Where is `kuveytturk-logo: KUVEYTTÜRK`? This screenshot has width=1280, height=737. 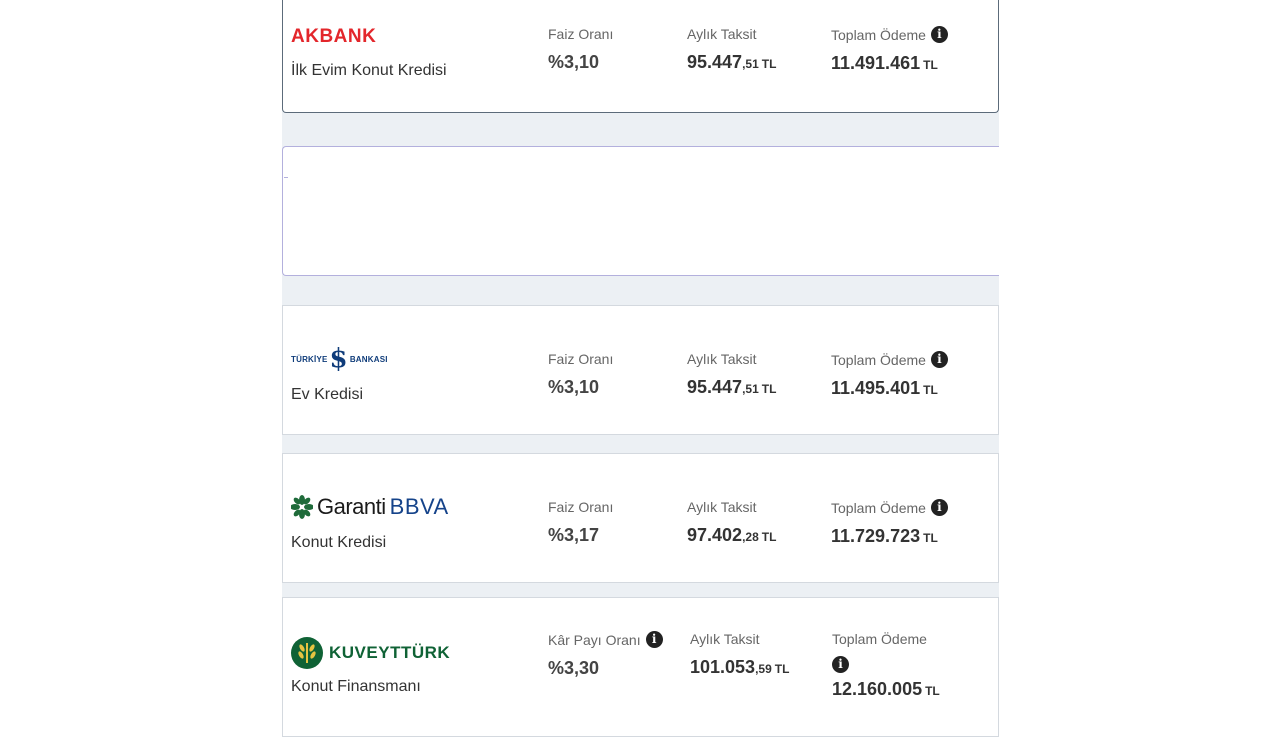 kuveytturk-logo: KUVEYTTÜRK is located at coordinates (370, 653).